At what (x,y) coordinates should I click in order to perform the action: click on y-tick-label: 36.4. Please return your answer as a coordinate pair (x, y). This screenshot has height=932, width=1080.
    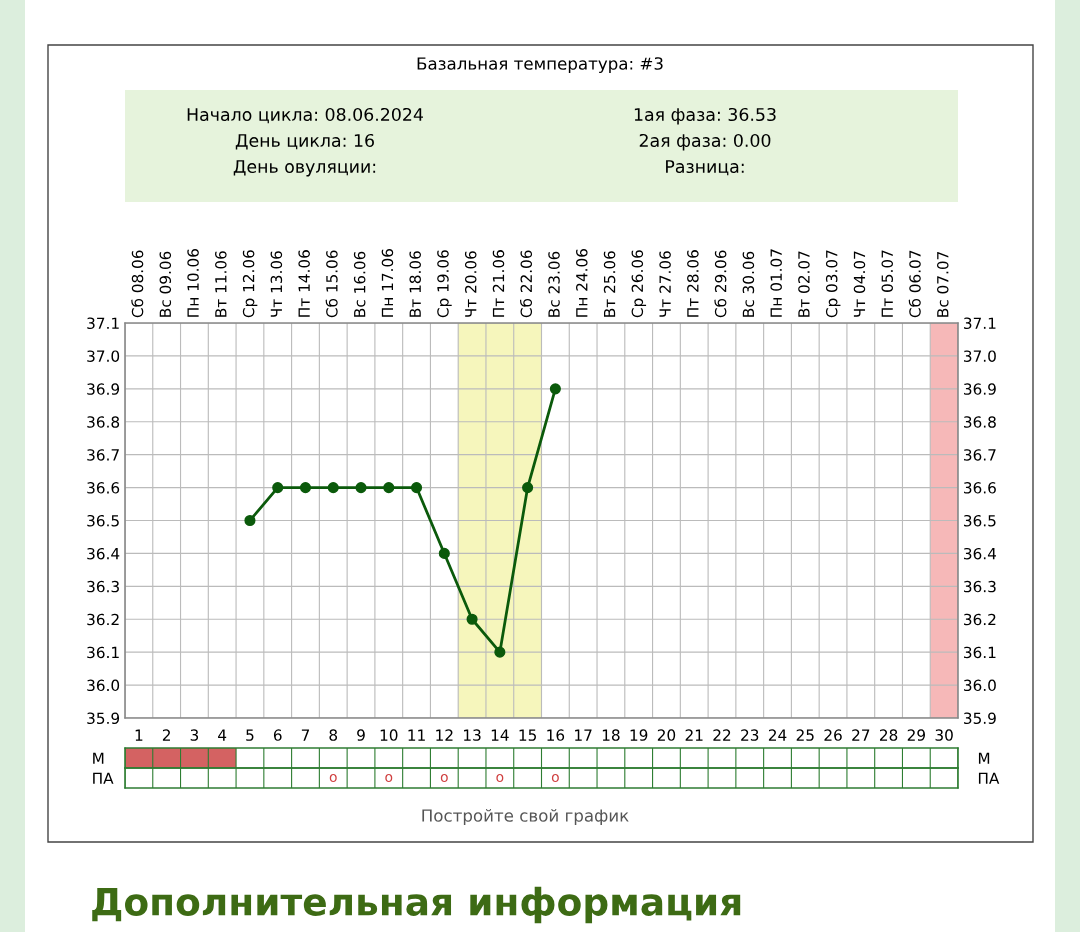
    Looking at the image, I should click on (103, 553).